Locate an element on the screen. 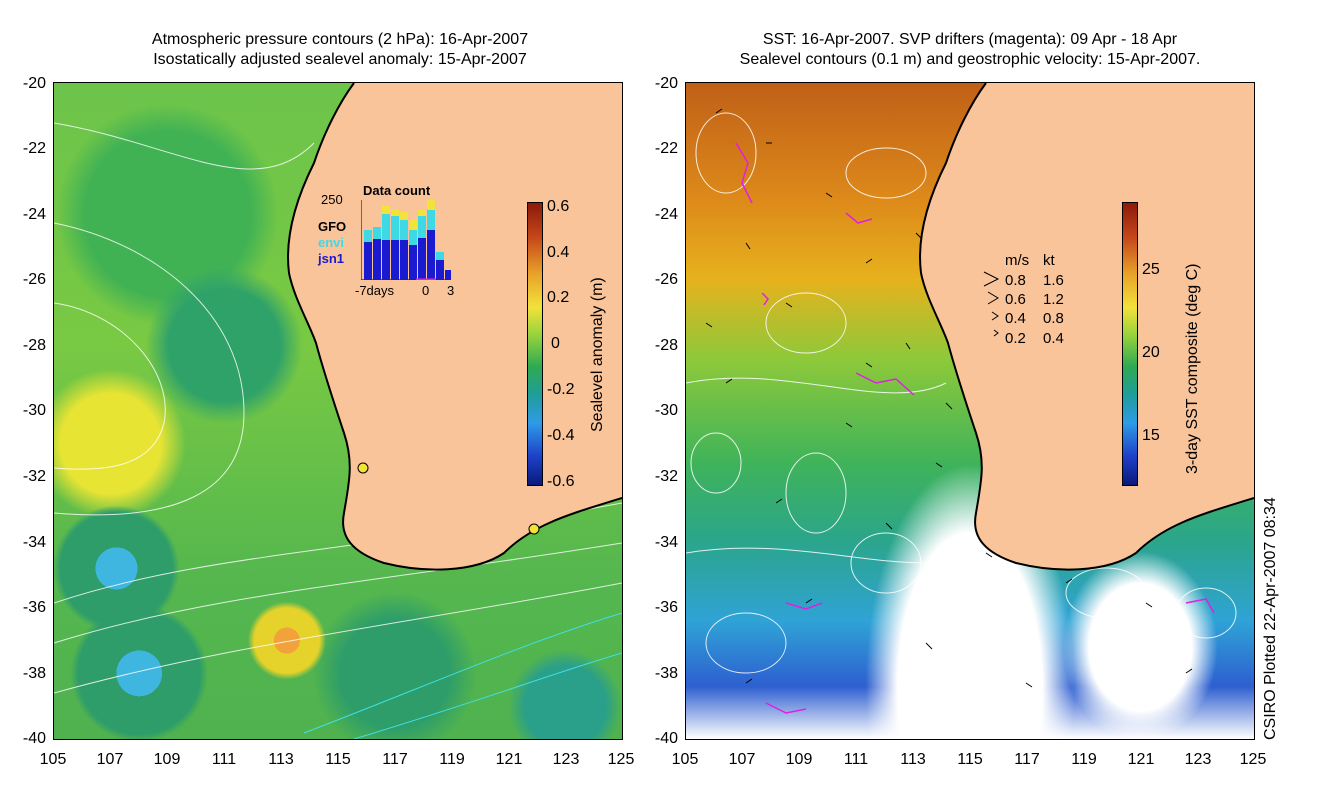  right-xtick: 113 is located at coordinates (913, 759).